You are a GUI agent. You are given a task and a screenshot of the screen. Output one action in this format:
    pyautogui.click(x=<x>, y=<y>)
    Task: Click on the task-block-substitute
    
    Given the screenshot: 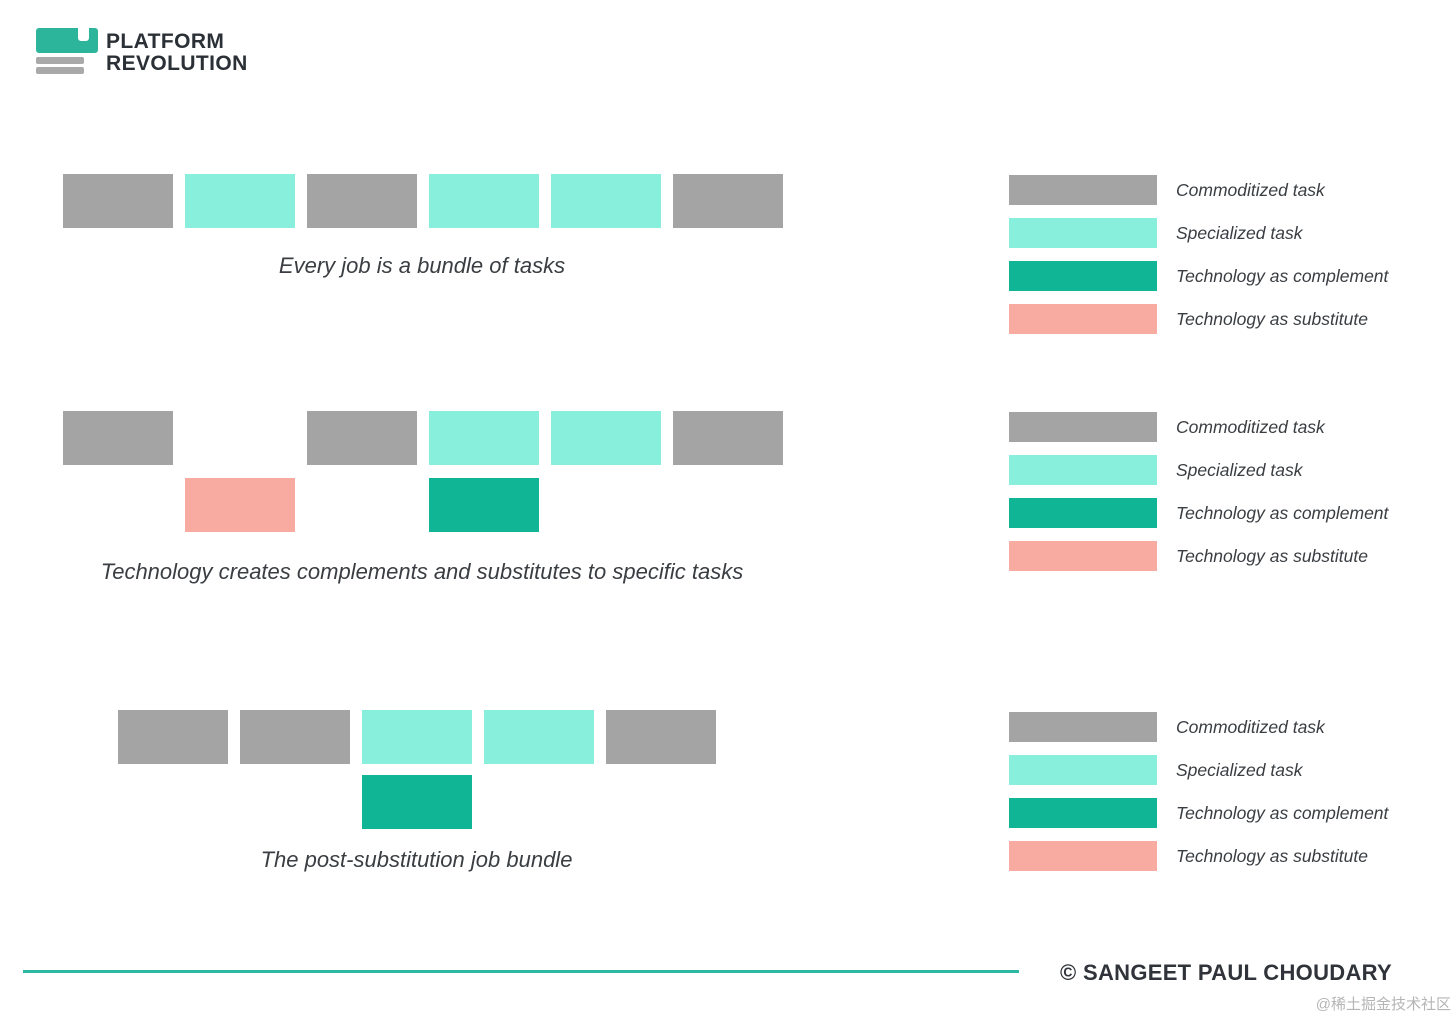 What is the action you would take?
    pyautogui.click(x=240, y=505)
    